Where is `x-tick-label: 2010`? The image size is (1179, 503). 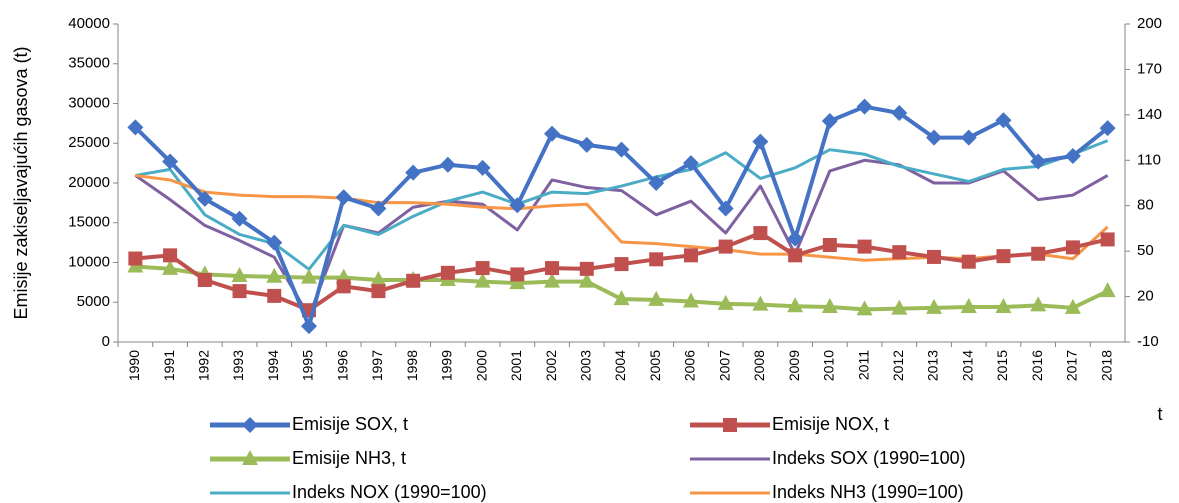 x-tick-label: 2010 is located at coordinates (829, 365).